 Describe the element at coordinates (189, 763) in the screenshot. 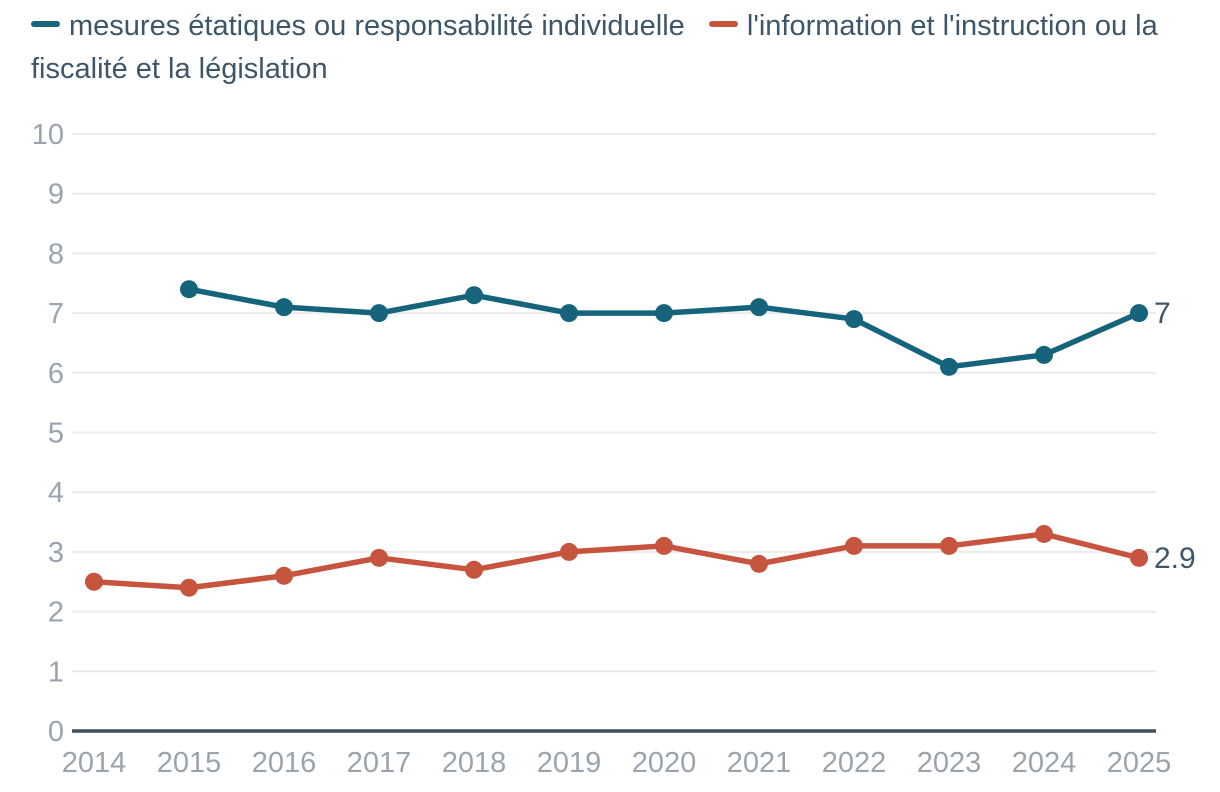

I see `x-tick-label: 2015` at that location.